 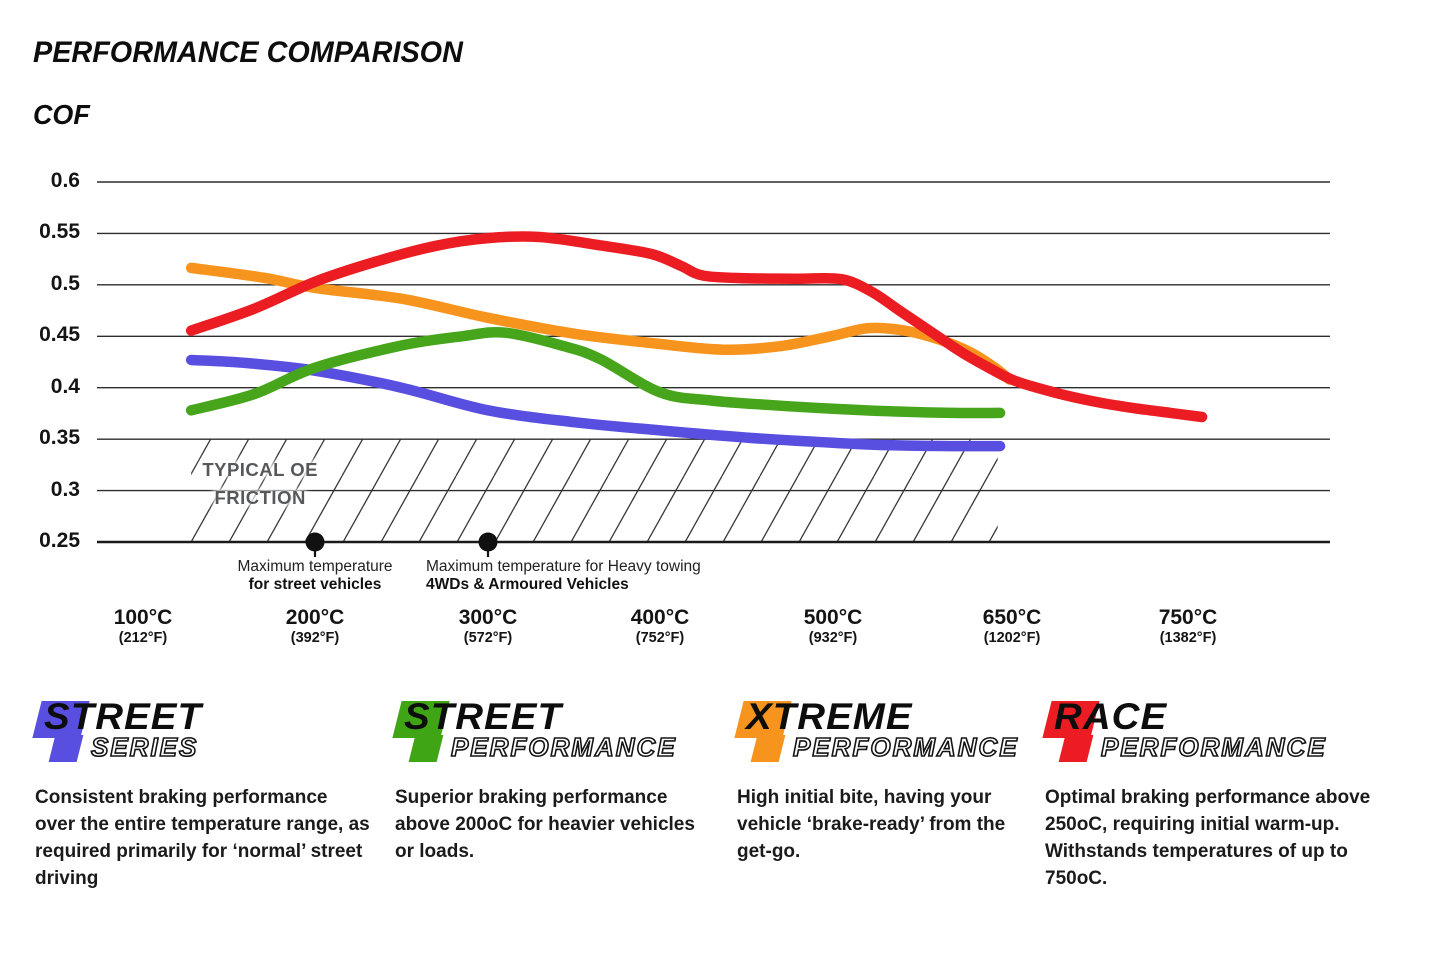 I want to click on x-tick-celsius: 400°C, so click(x=660, y=617).